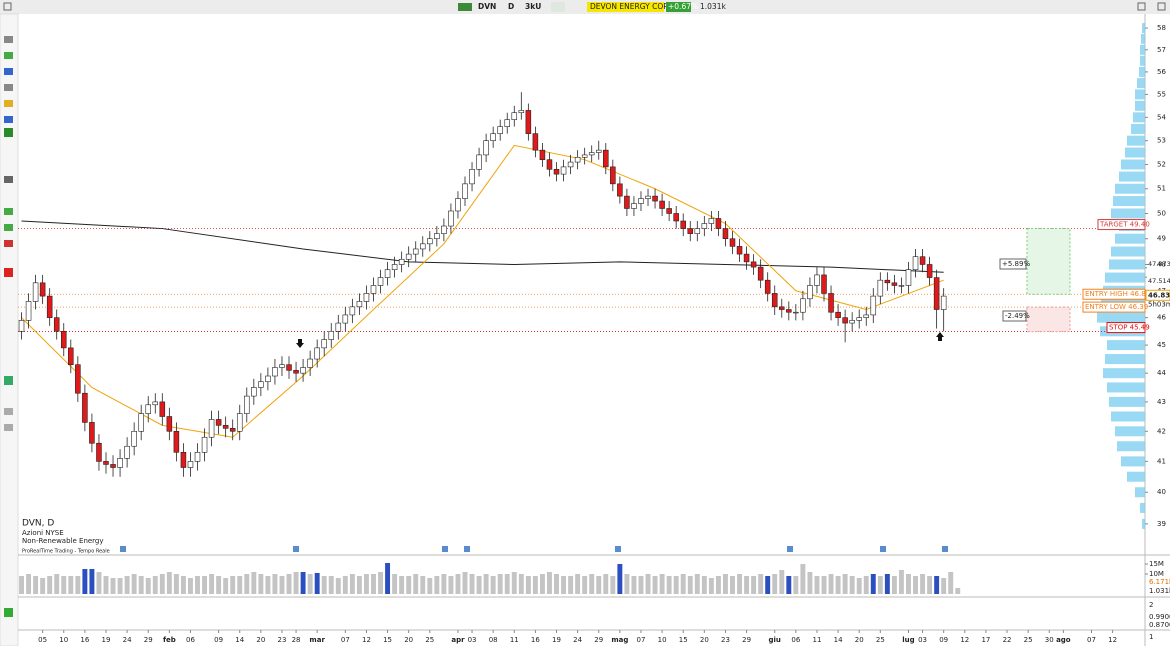 The height and width of the screenshot is (646, 1170). I want to click on symbol: DVN, so click(487, 6).